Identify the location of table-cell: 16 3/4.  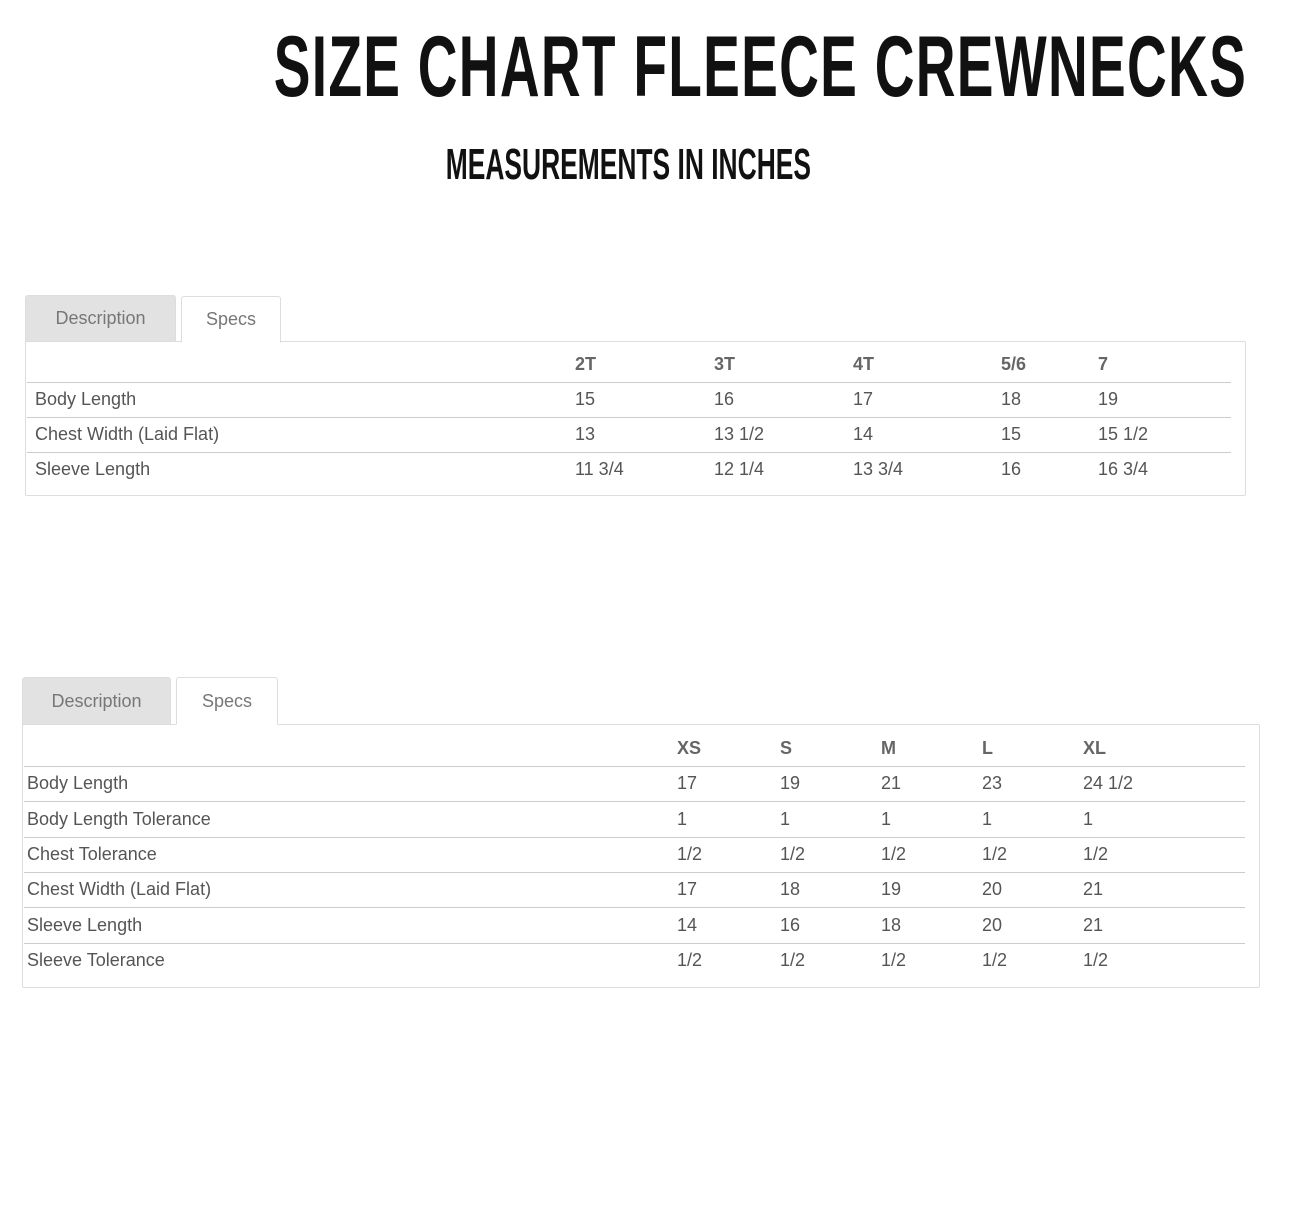
(1123, 469).